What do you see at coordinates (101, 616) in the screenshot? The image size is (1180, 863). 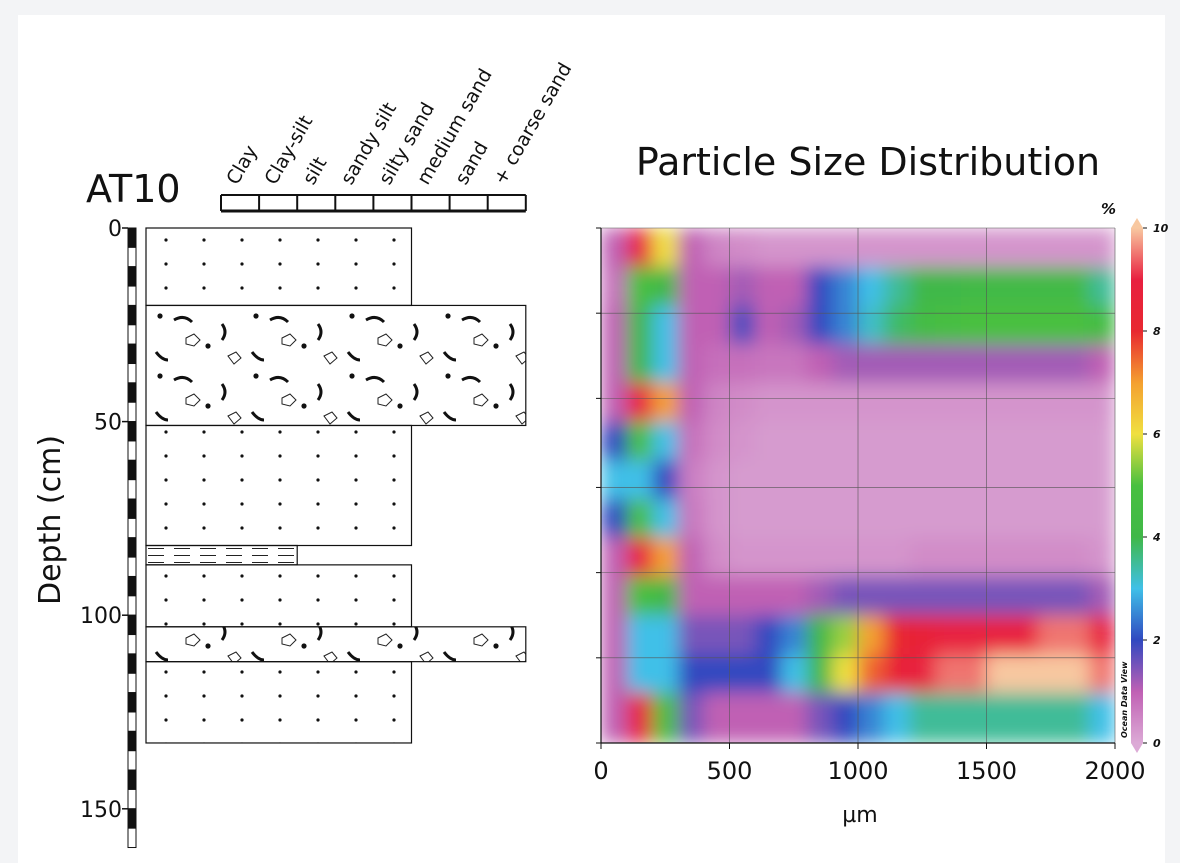 I see `depth-tick-label: 100` at bounding box center [101, 616].